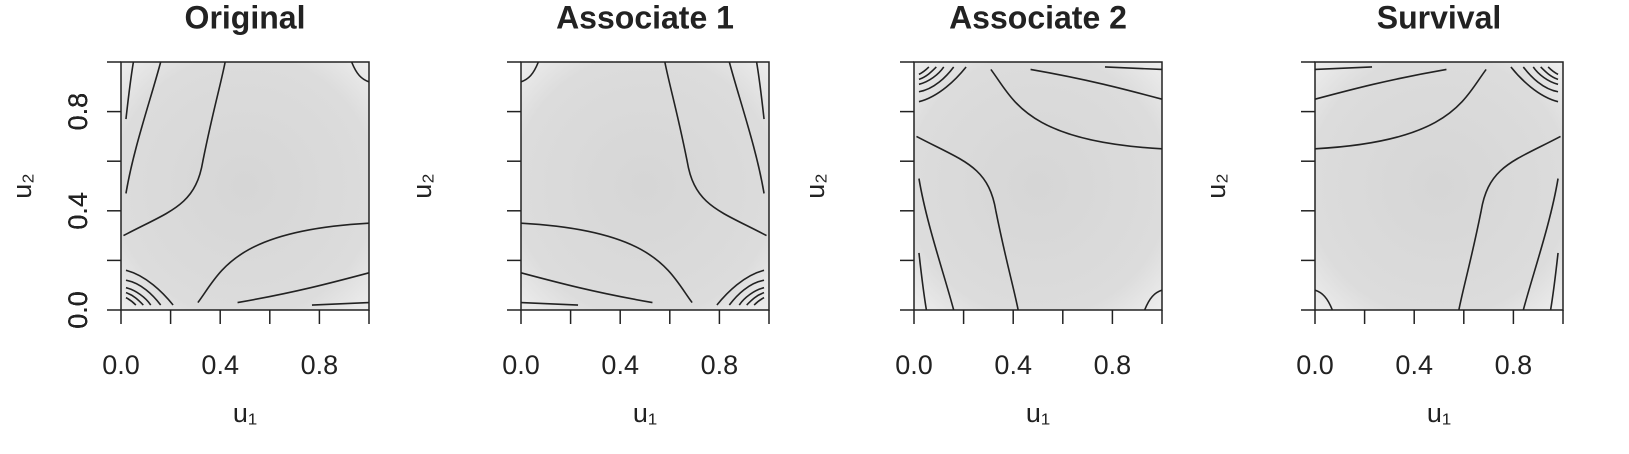 The height and width of the screenshot is (454, 1629). Describe the element at coordinates (245, 17) in the screenshot. I see `panel-title: Original` at that location.